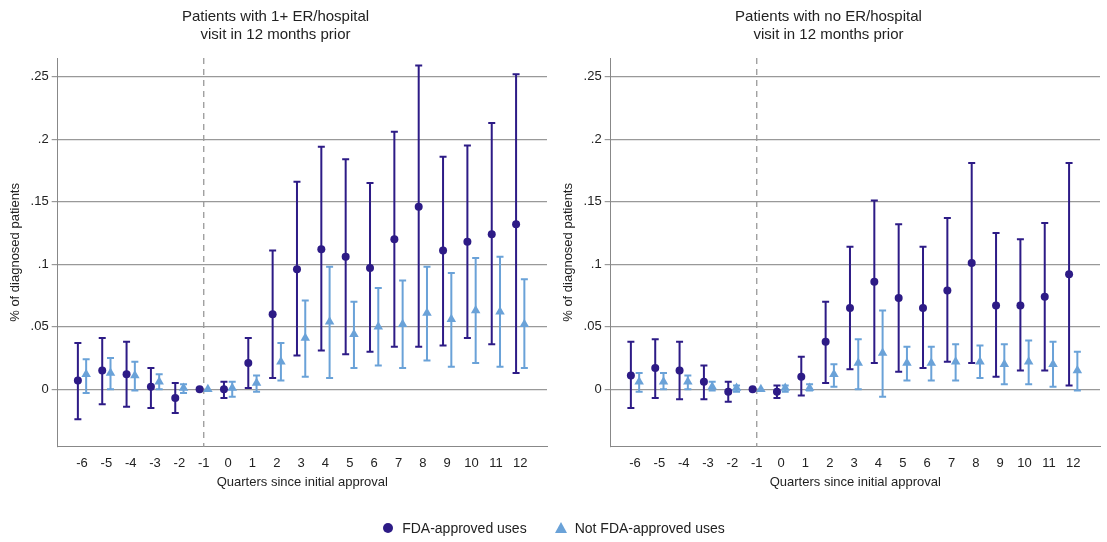 This screenshot has height=542, width=1107. I want to click on chart-title: Patients with no ER/hospital visit in 12 months prior, so click(828, 25).